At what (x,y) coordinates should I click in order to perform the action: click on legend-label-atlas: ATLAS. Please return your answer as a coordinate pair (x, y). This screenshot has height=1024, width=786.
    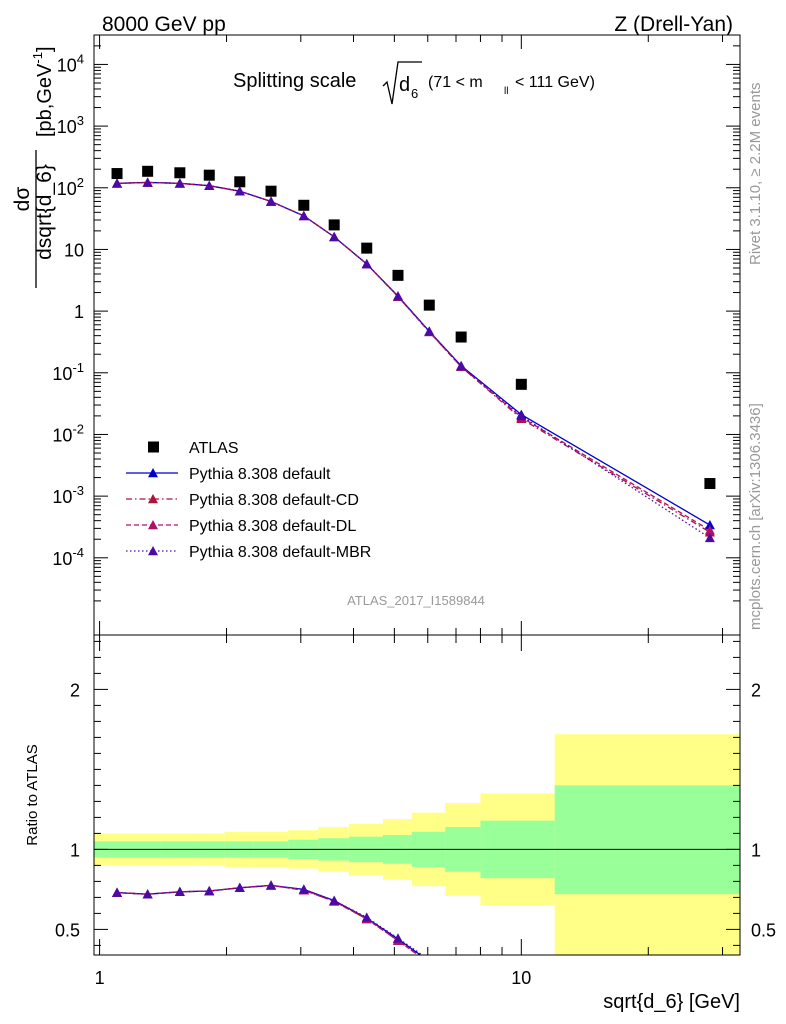
    Looking at the image, I should click on (214, 448).